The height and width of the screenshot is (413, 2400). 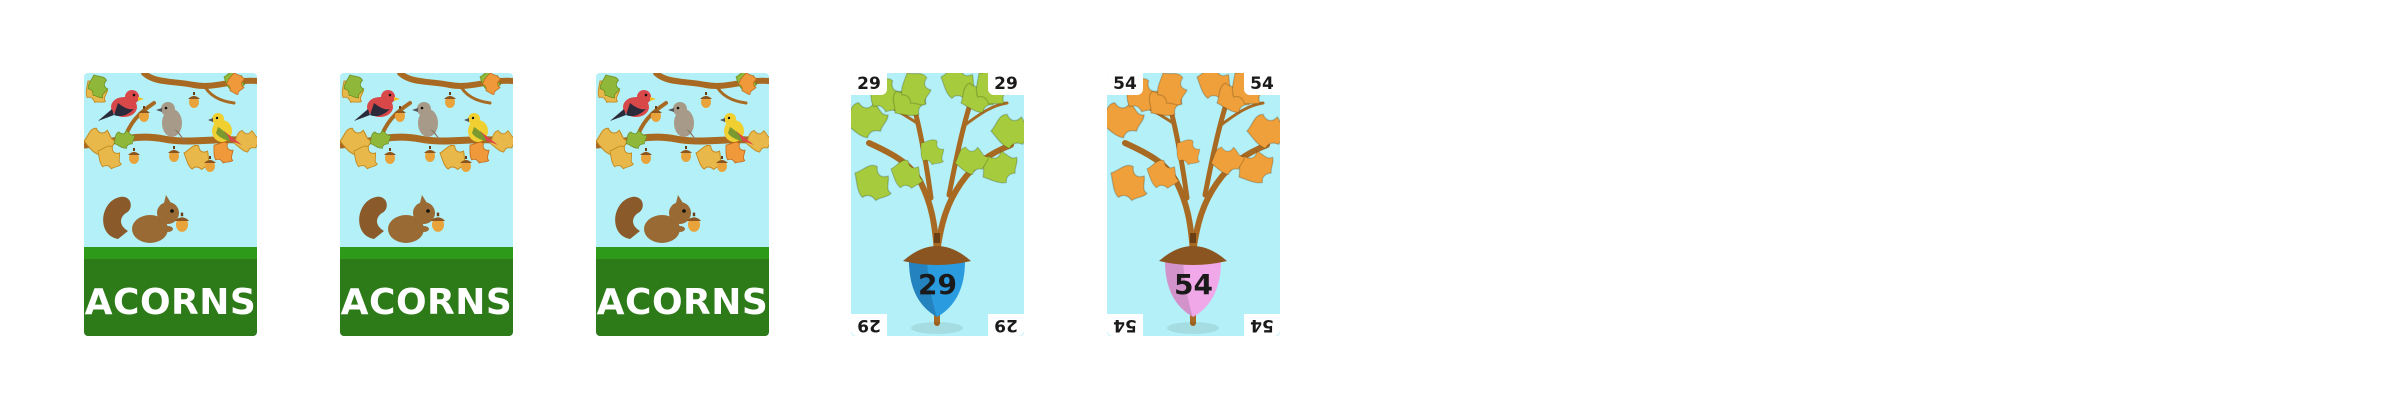 I want to click on card-back-3: ACORNS, so click(x=682, y=204).